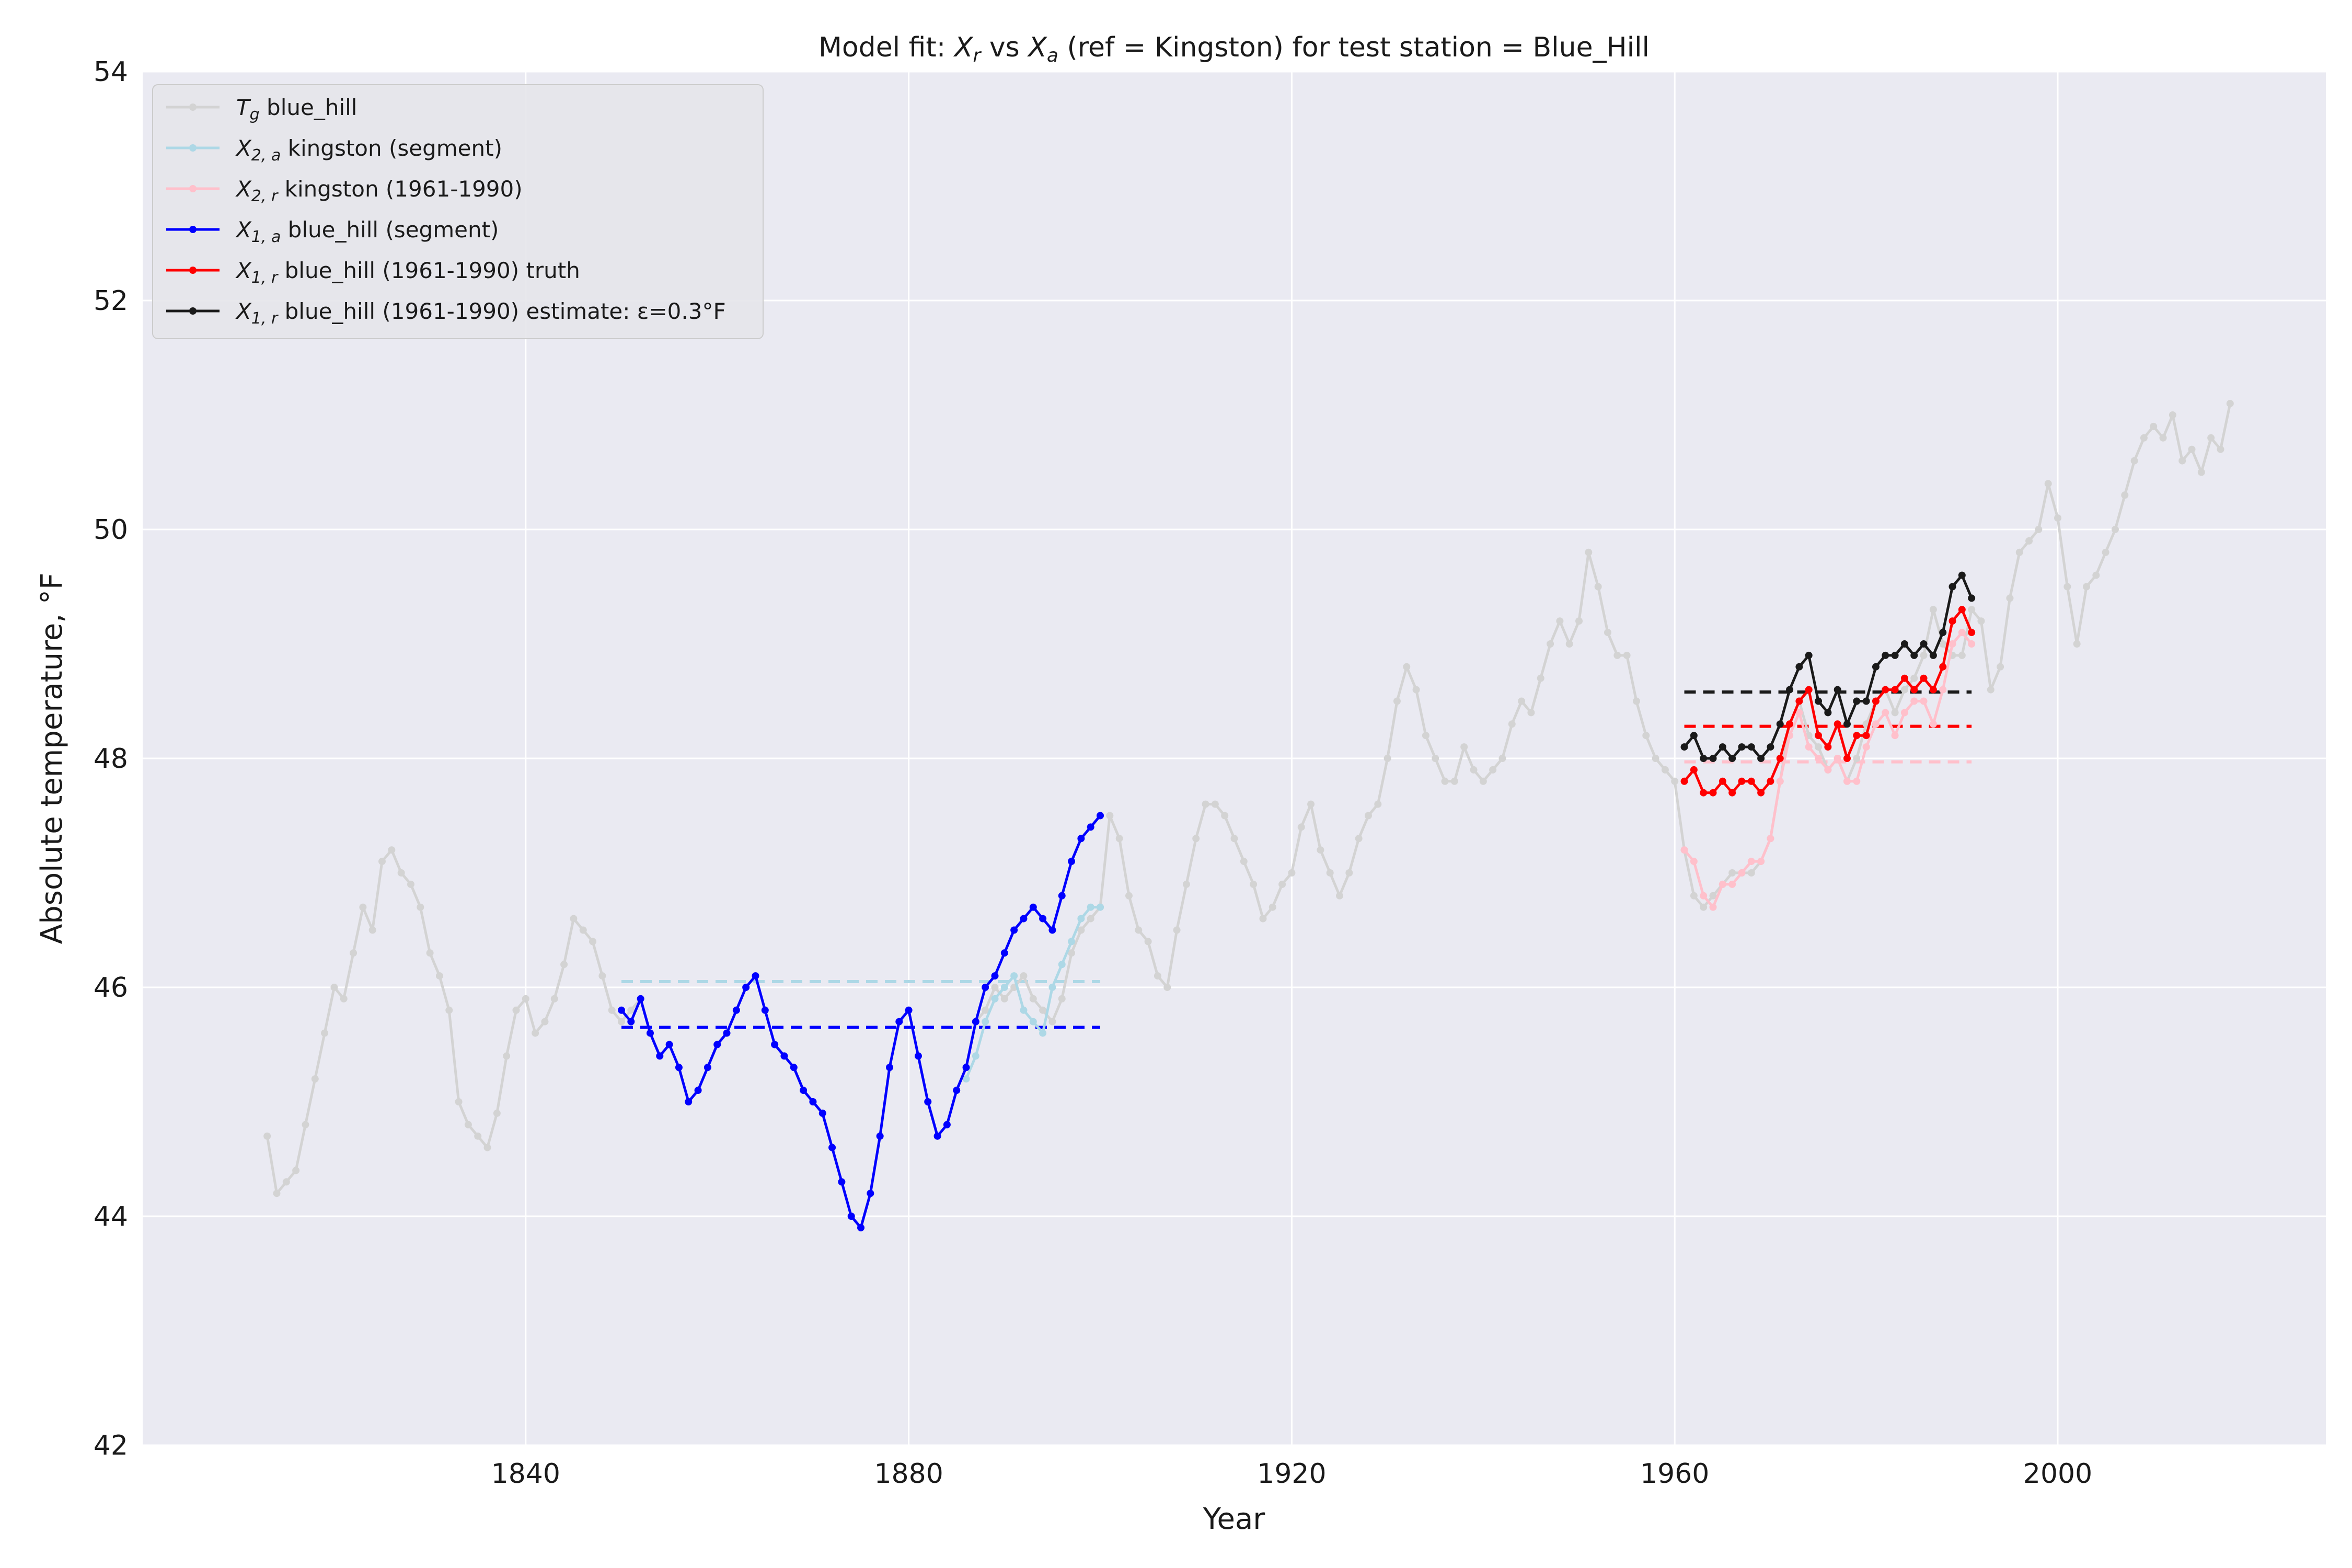 The width and height of the screenshot is (2352, 1568). What do you see at coordinates (908, 1474) in the screenshot?
I see `x-tick-label: 1880` at bounding box center [908, 1474].